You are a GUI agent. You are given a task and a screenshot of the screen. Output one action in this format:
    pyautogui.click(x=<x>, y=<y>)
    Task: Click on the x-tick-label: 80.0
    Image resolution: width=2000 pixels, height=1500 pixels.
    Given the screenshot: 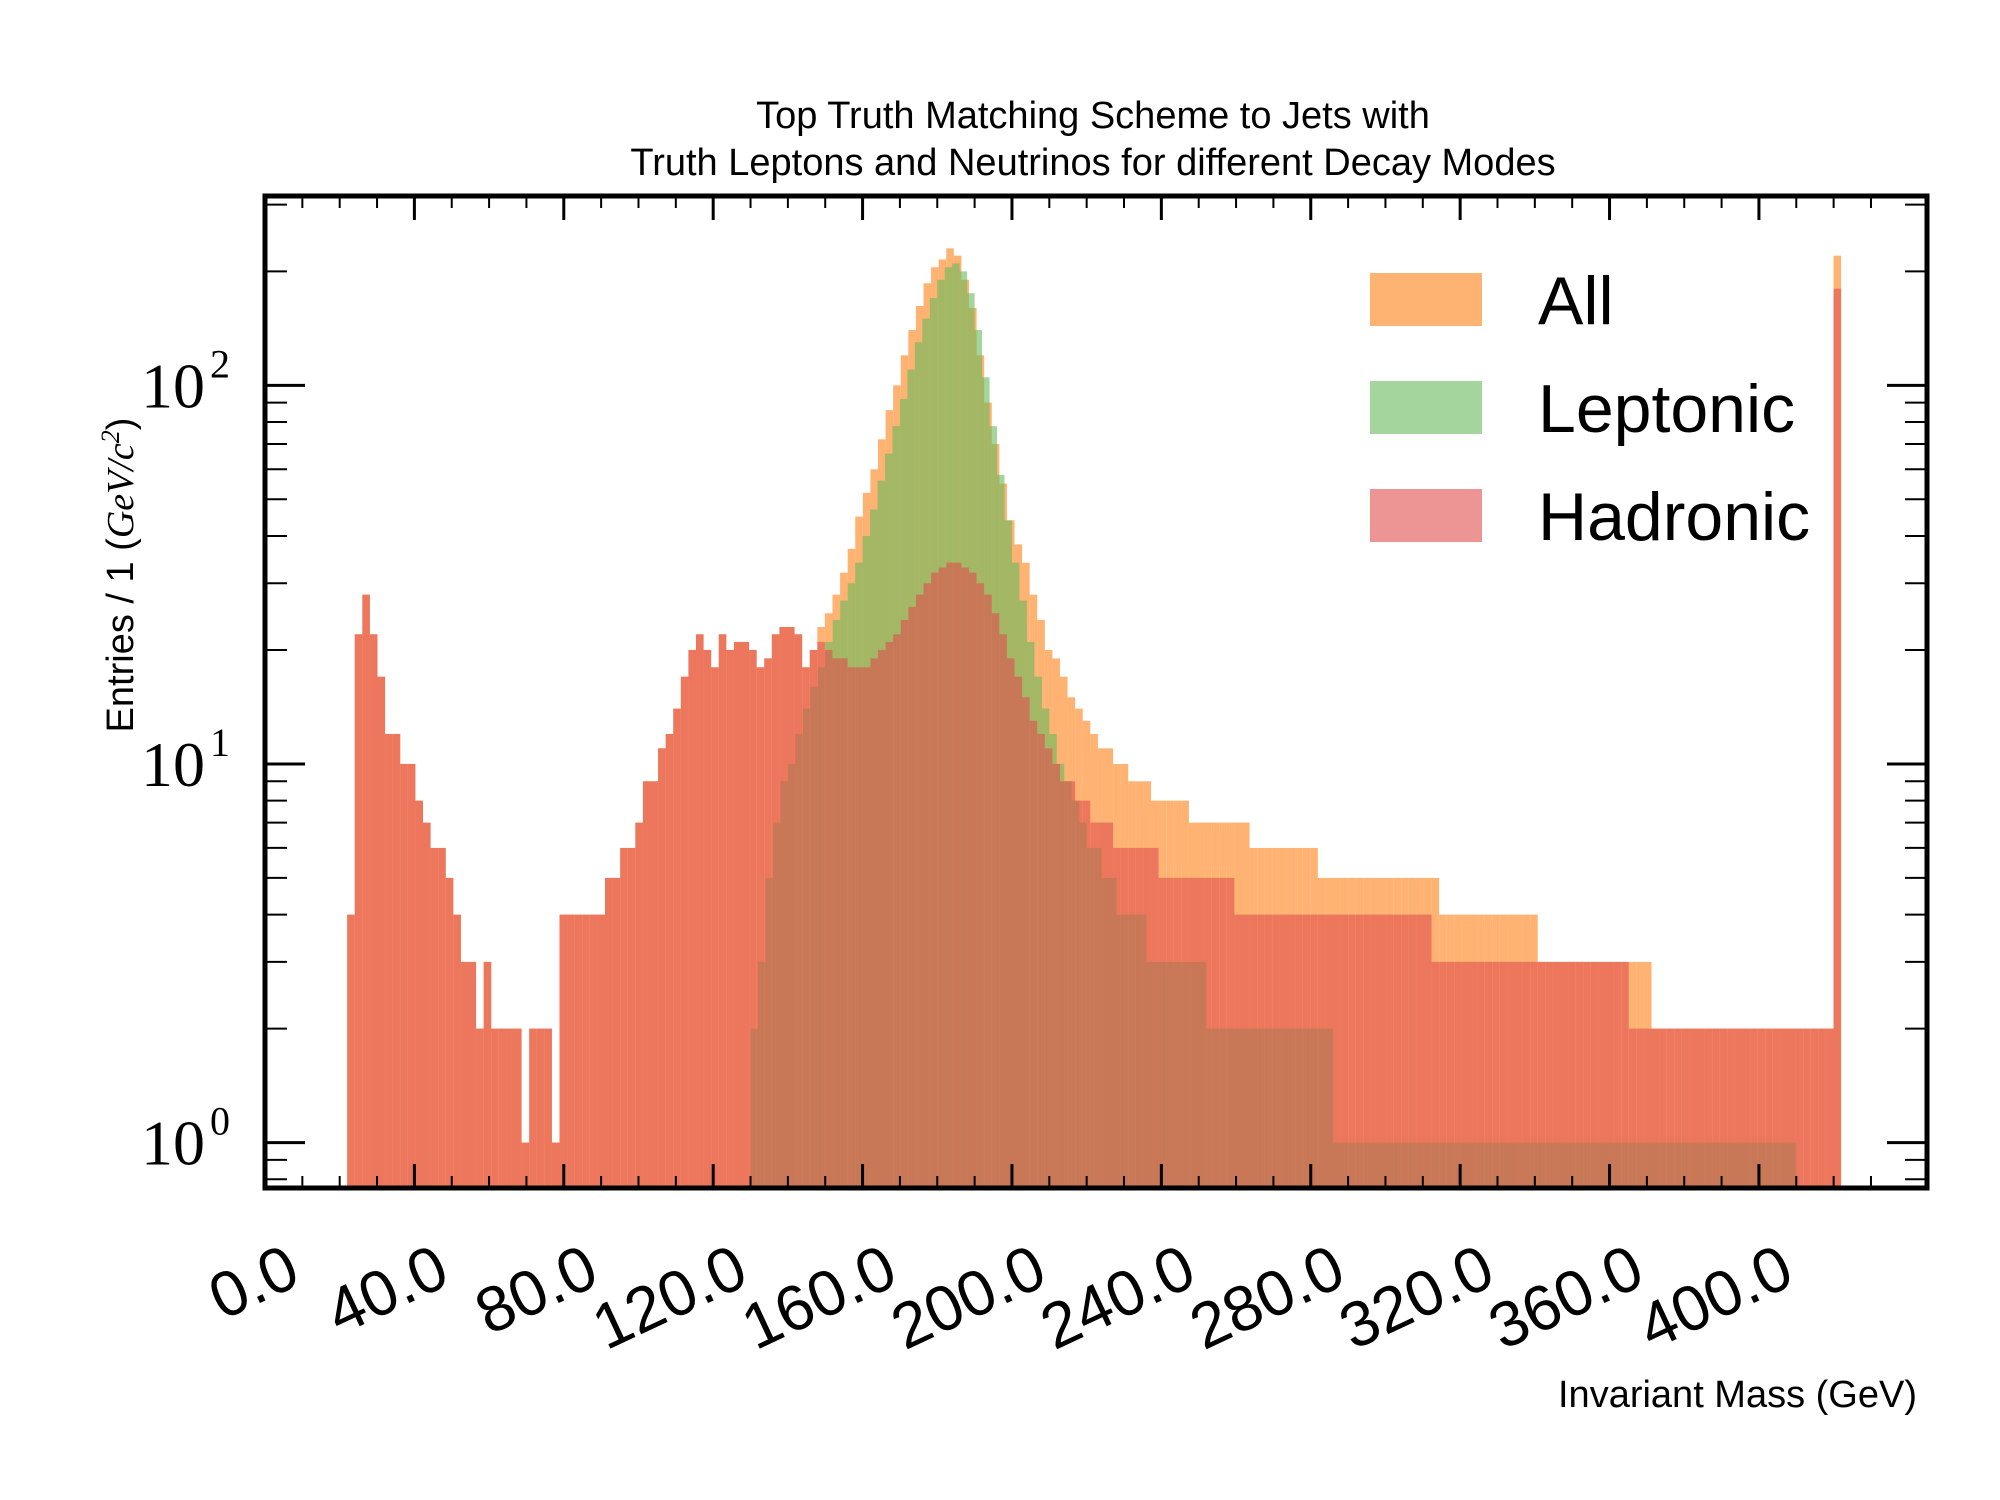 What is the action you would take?
    pyautogui.click(x=535, y=1289)
    